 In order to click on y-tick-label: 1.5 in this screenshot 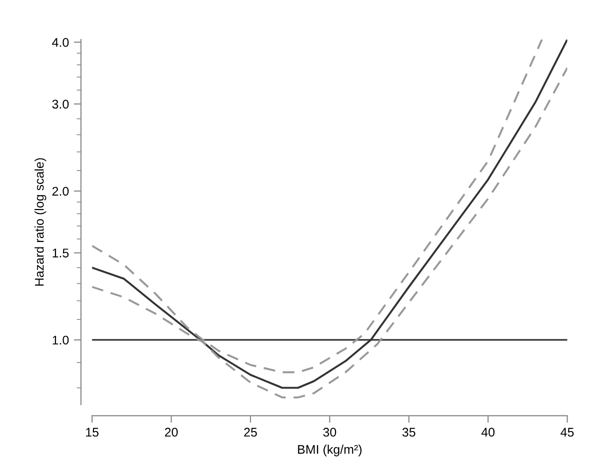, I will do `click(60, 253)`.